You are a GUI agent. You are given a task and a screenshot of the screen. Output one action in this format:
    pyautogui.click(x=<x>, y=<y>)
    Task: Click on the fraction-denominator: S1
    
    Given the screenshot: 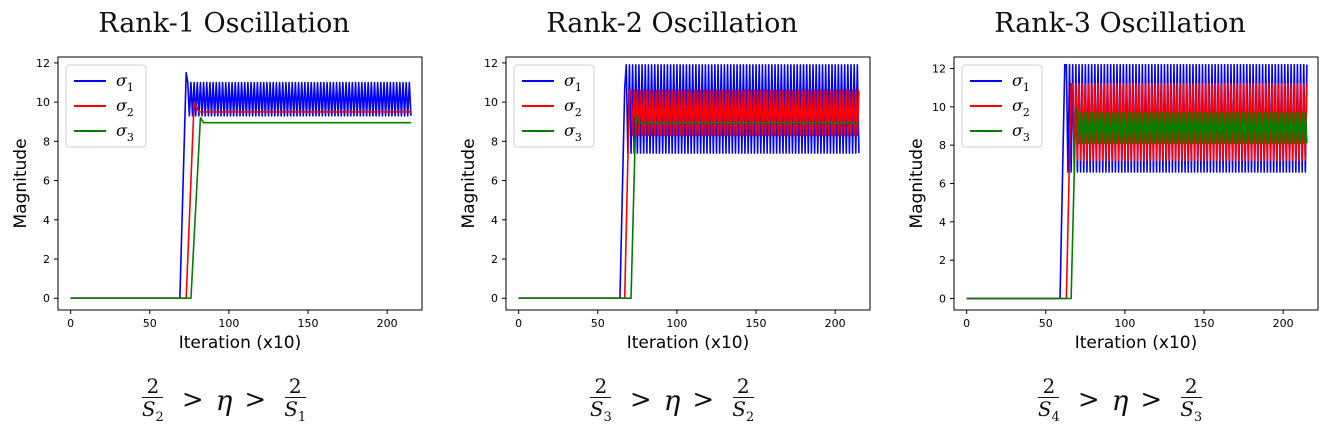 What is the action you would take?
    pyautogui.click(x=295, y=411)
    